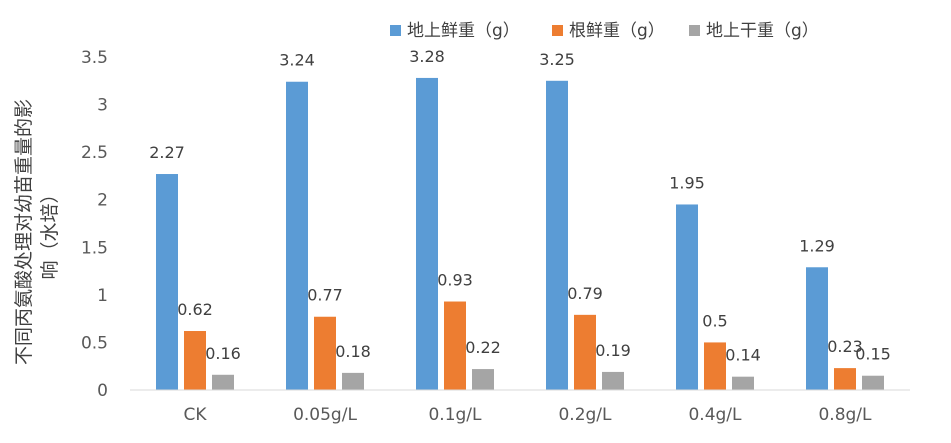 This screenshot has width=951, height=443. I want to click on y-tick-label: 2, so click(102, 201).